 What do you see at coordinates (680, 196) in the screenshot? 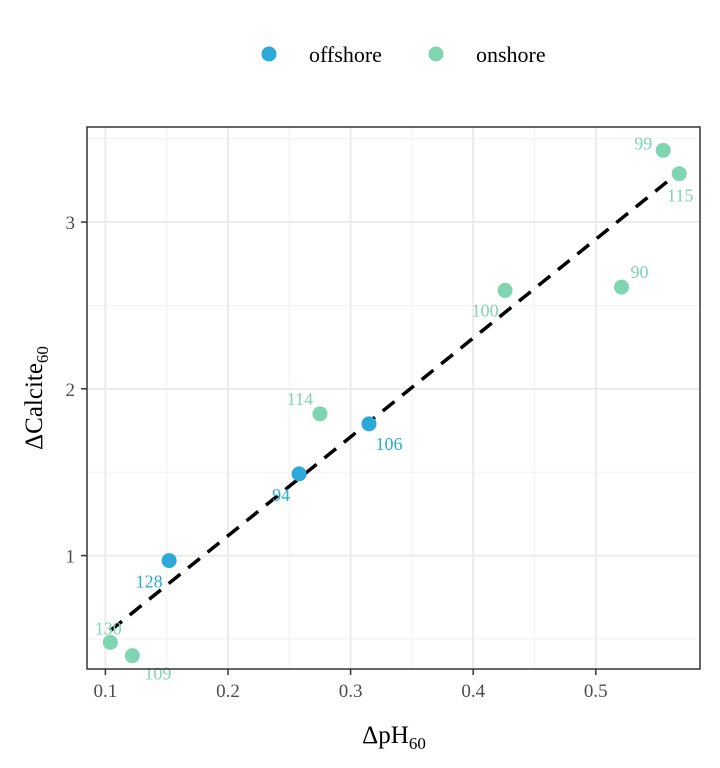
I see `data-label: 115` at bounding box center [680, 196].